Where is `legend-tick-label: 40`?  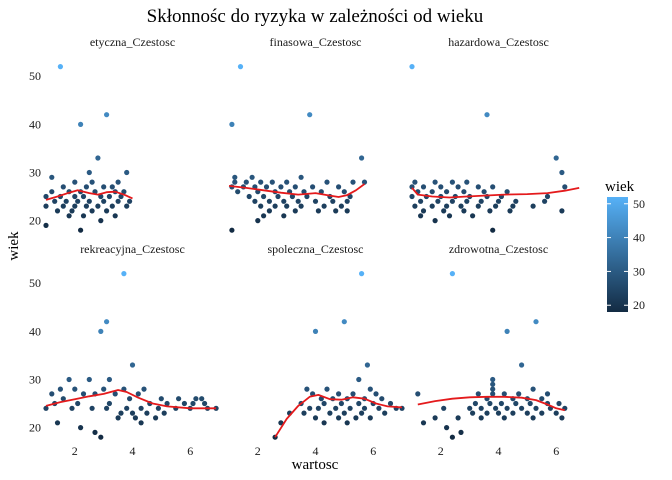
legend-tick-label: 40 is located at coordinates (639, 238).